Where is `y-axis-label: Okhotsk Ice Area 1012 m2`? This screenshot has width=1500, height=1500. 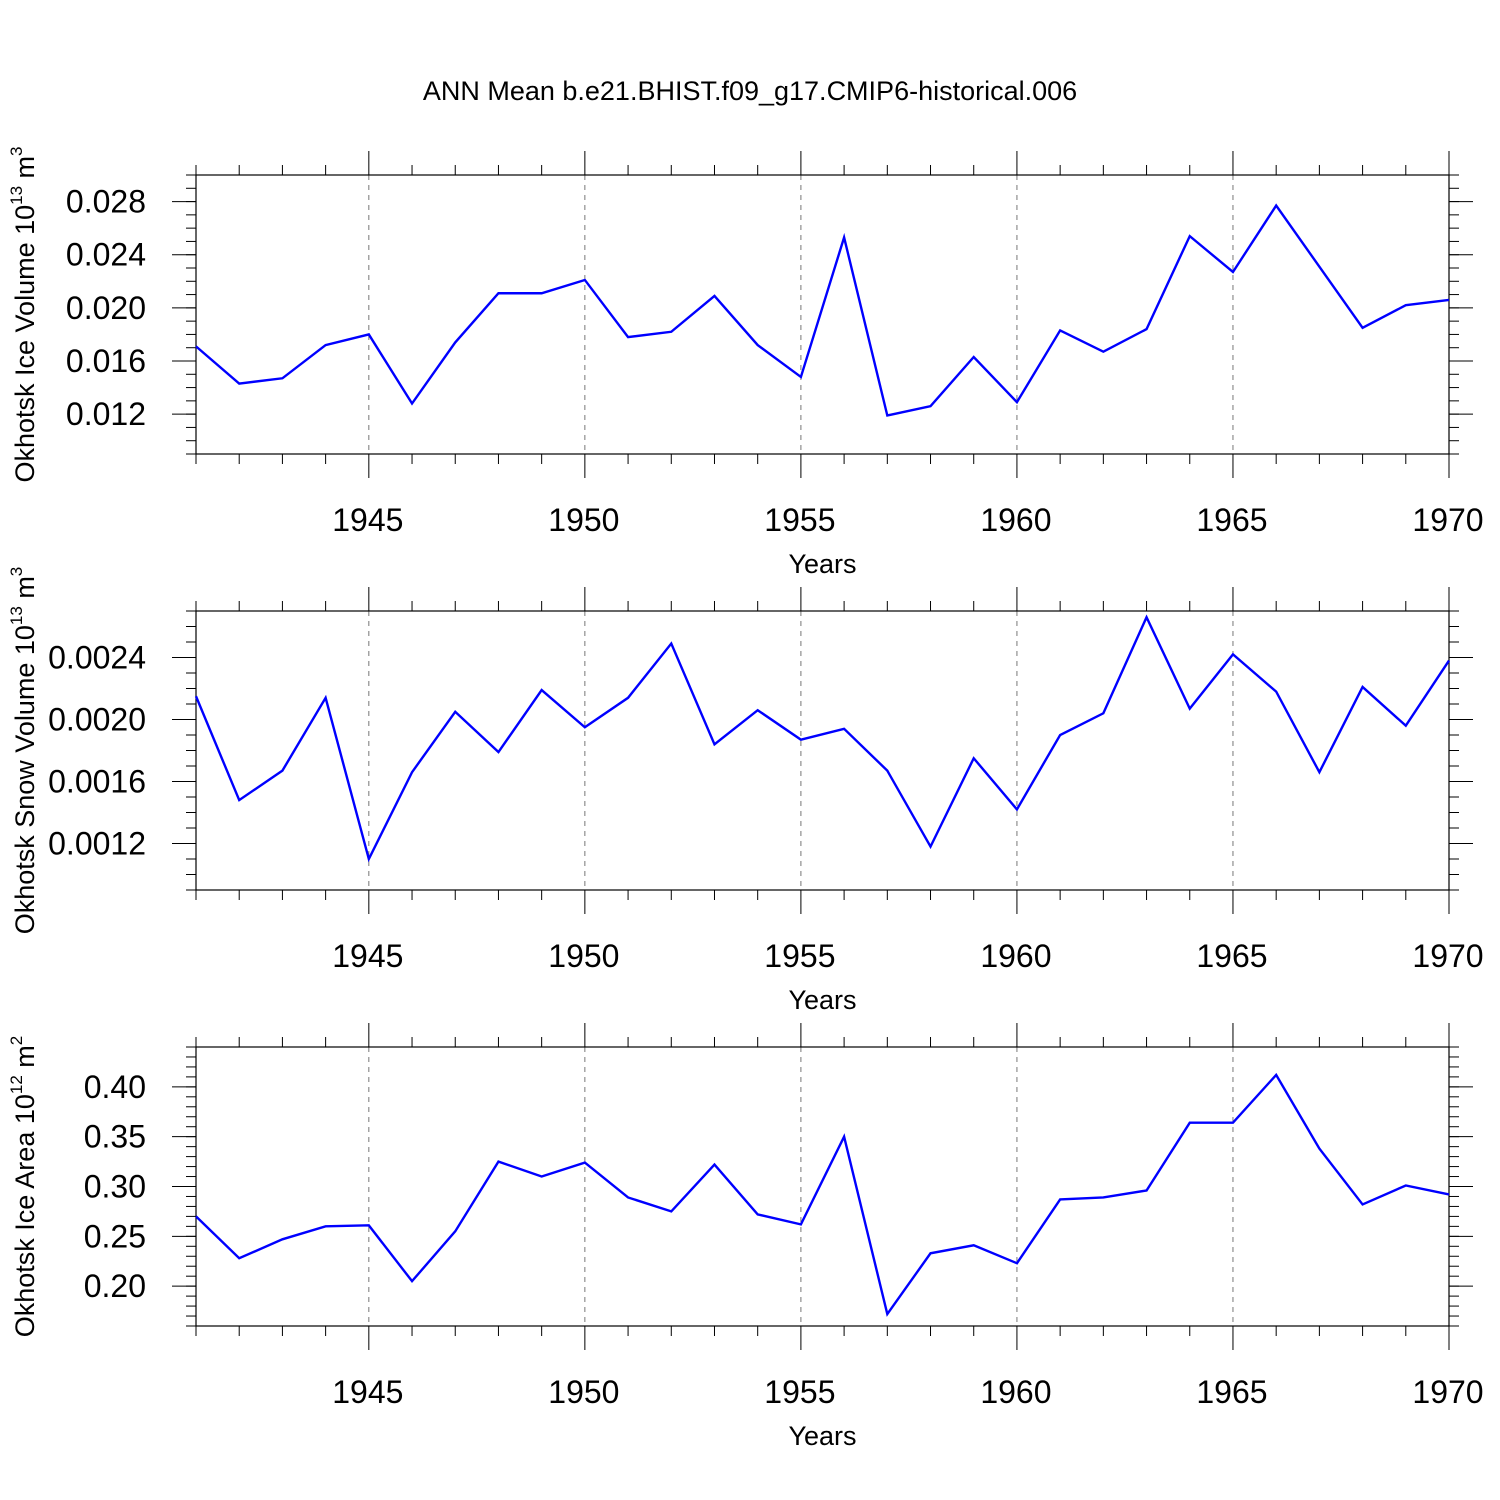 y-axis-label: Okhotsk Ice Area 1012 m2 is located at coordinates (23, 1187).